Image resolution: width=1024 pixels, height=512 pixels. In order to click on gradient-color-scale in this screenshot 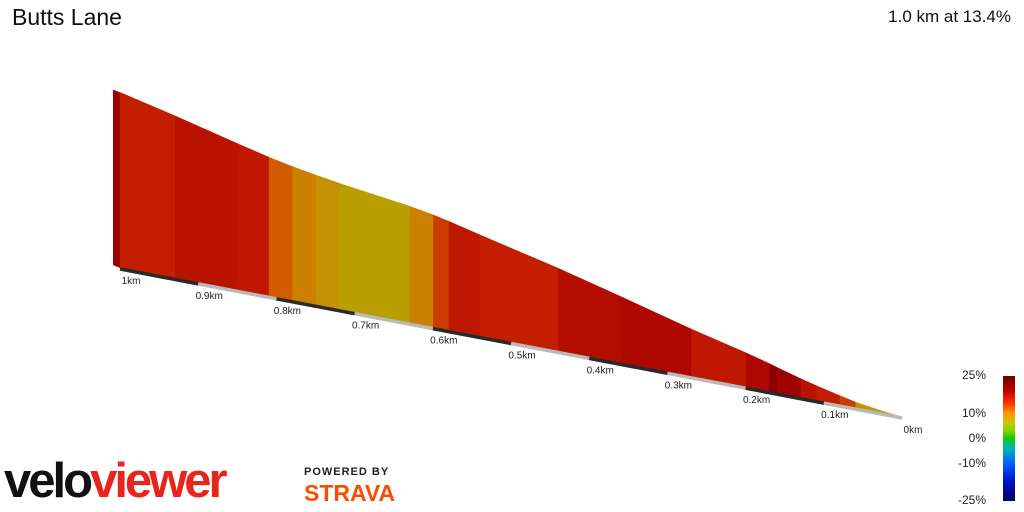, I will do `click(1009, 438)`.